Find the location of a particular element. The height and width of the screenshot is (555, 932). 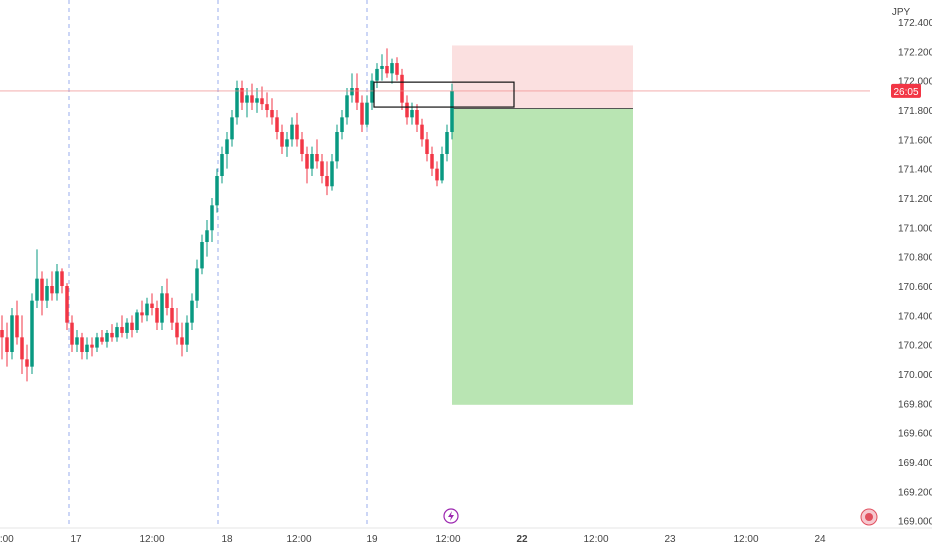

take-profit-zone is located at coordinates (542, 256).